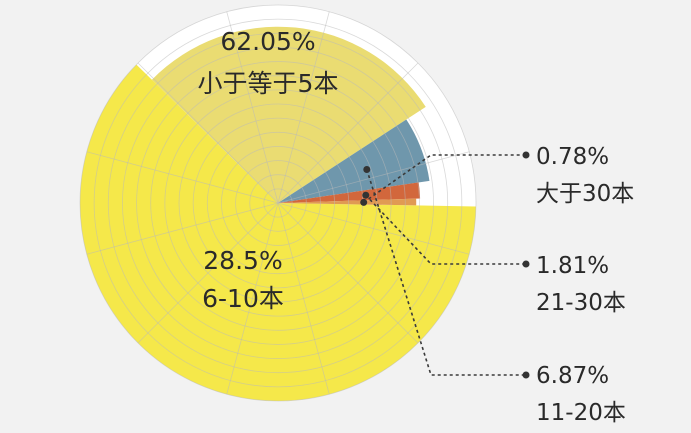  I want to click on label-percent-slice-3: 1.81%, so click(572, 266).